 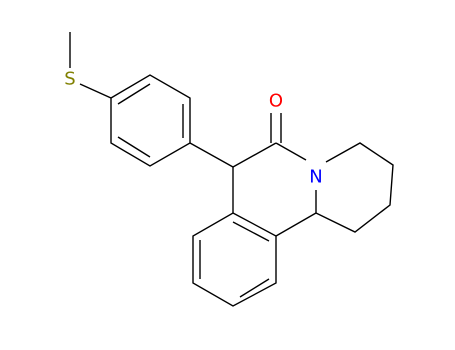 What do you see at coordinates (315, 177) in the screenshot?
I see `atom-label: N` at bounding box center [315, 177].